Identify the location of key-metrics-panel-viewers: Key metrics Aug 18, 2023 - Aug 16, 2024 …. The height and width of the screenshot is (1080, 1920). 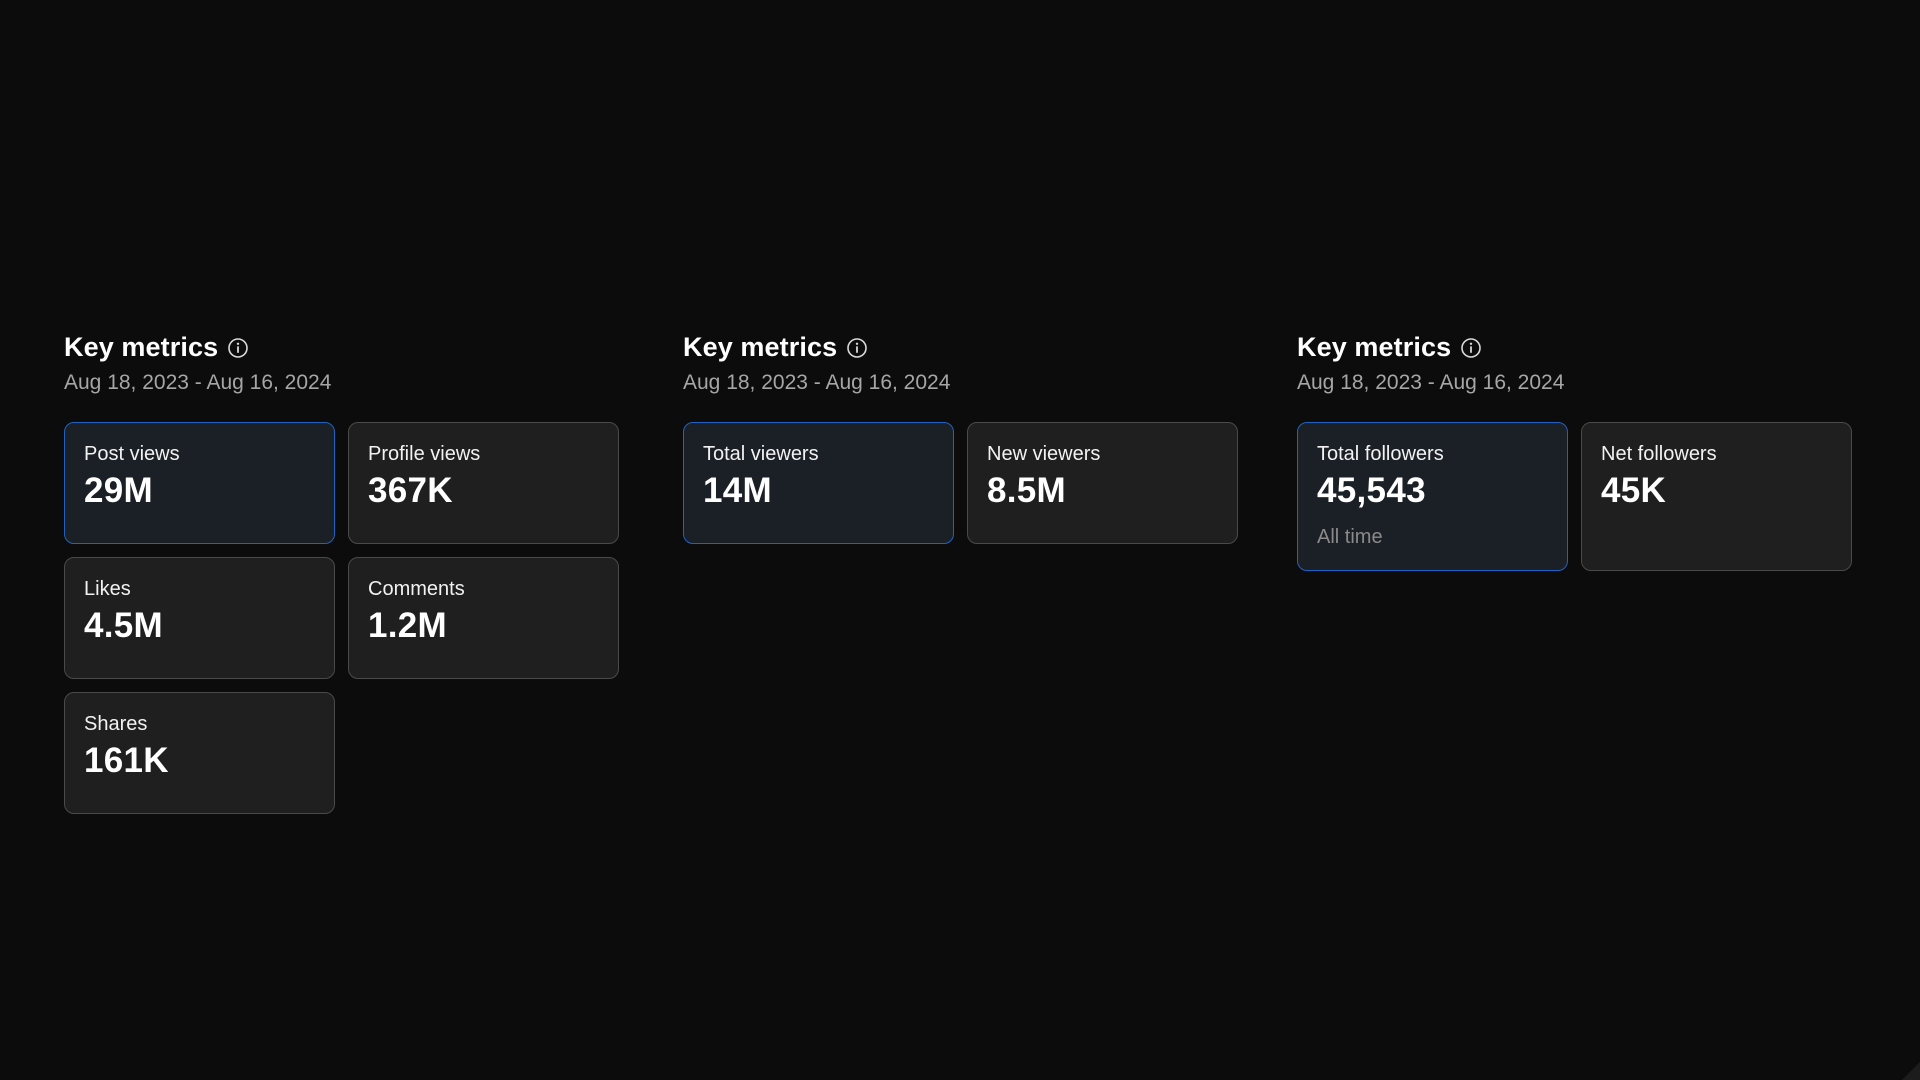
(961, 436).